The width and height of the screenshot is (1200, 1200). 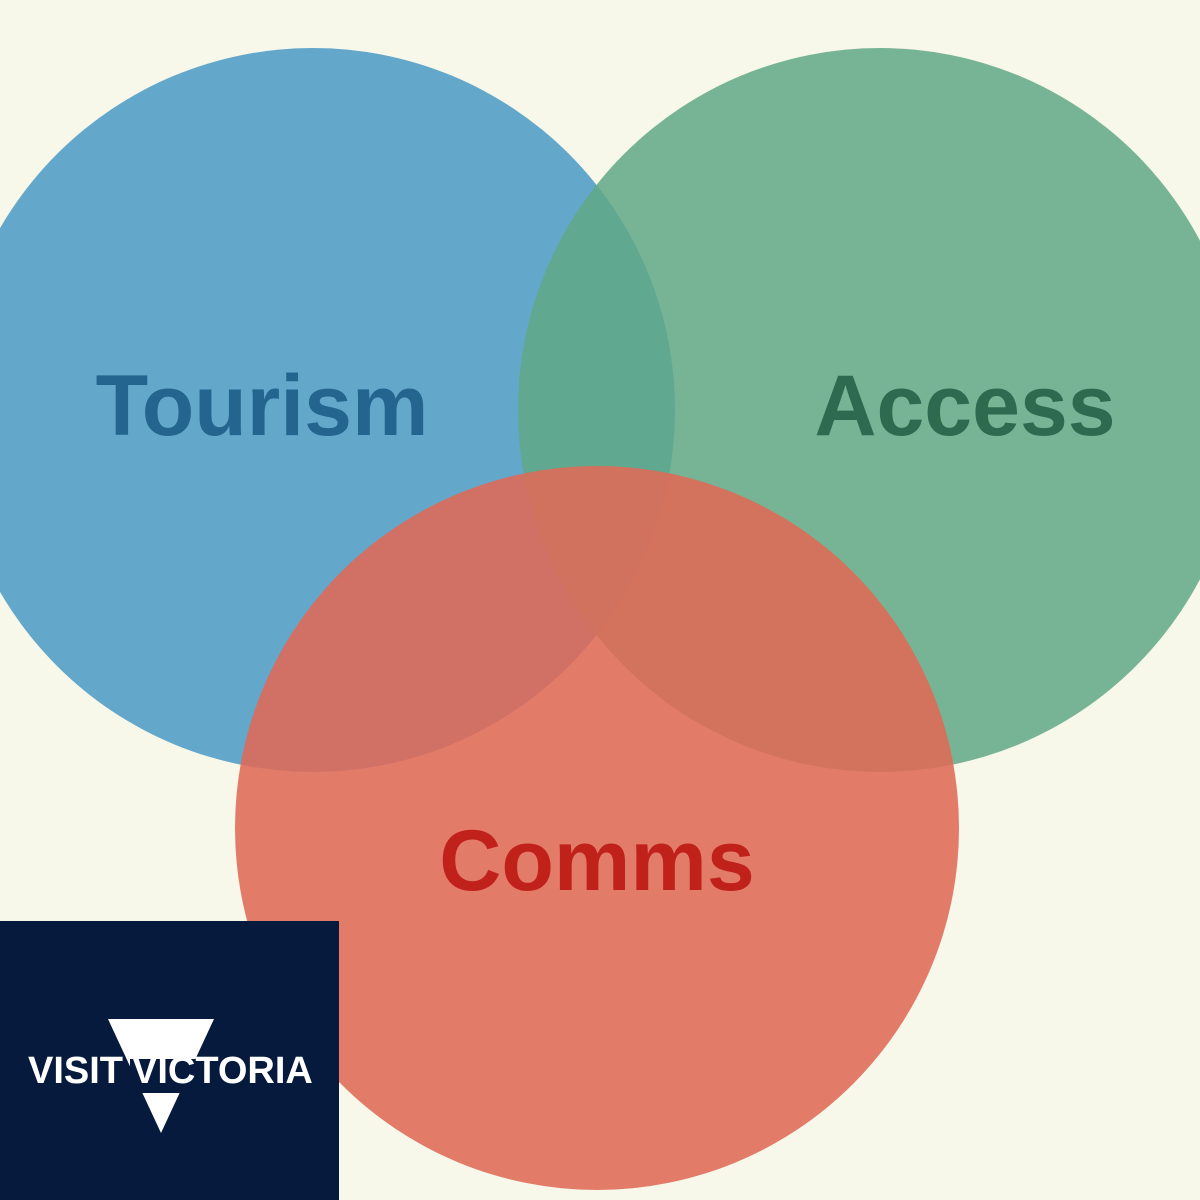 I want to click on label-tourism: Tourism, so click(x=262, y=406).